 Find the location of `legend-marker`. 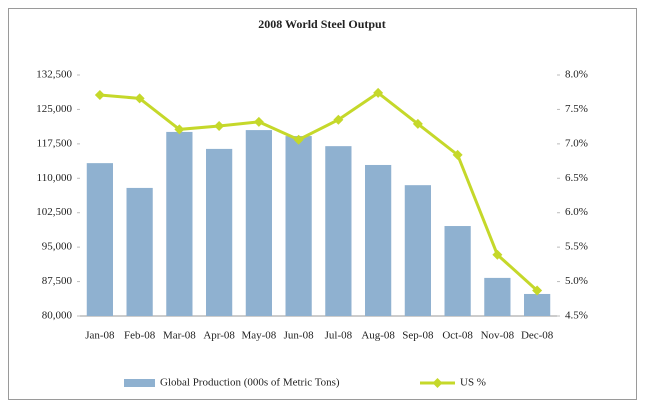

legend-marker is located at coordinates (437, 383).